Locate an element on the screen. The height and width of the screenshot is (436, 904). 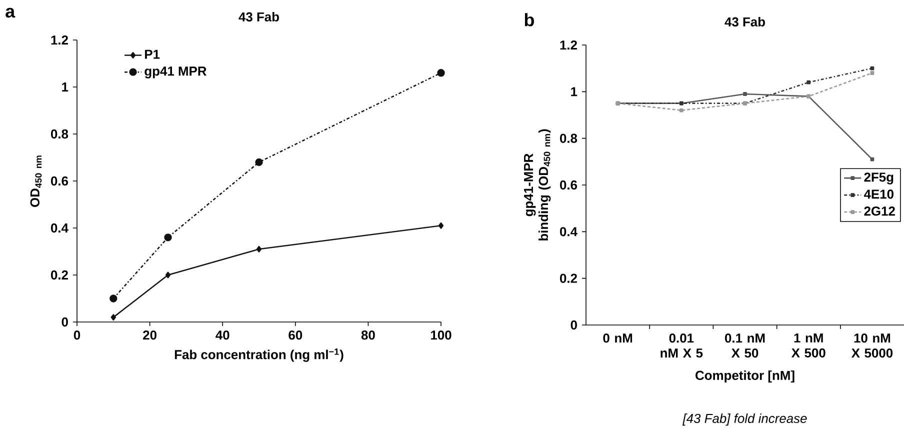
text: [43 Fab] fold increase is located at coordinates (744, 420).